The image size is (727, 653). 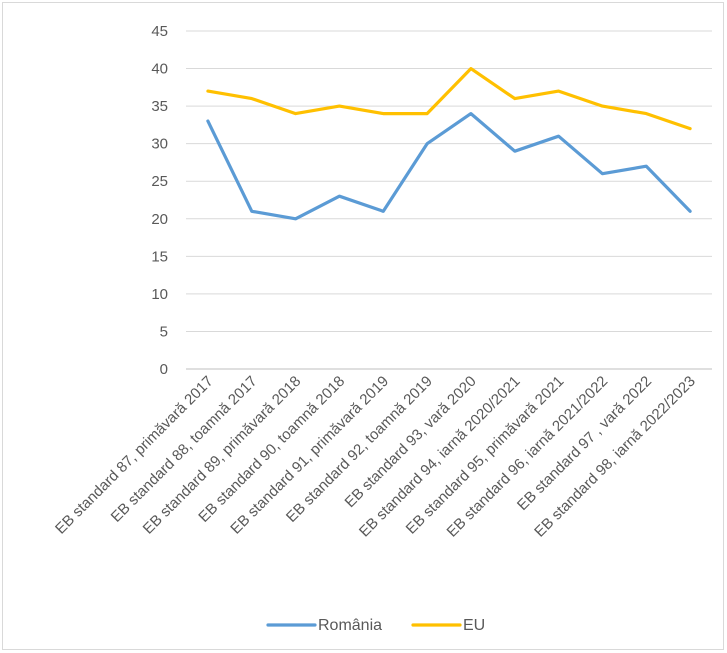 What do you see at coordinates (159, 144) in the screenshot?
I see `y-tick-label: 30` at bounding box center [159, 144].